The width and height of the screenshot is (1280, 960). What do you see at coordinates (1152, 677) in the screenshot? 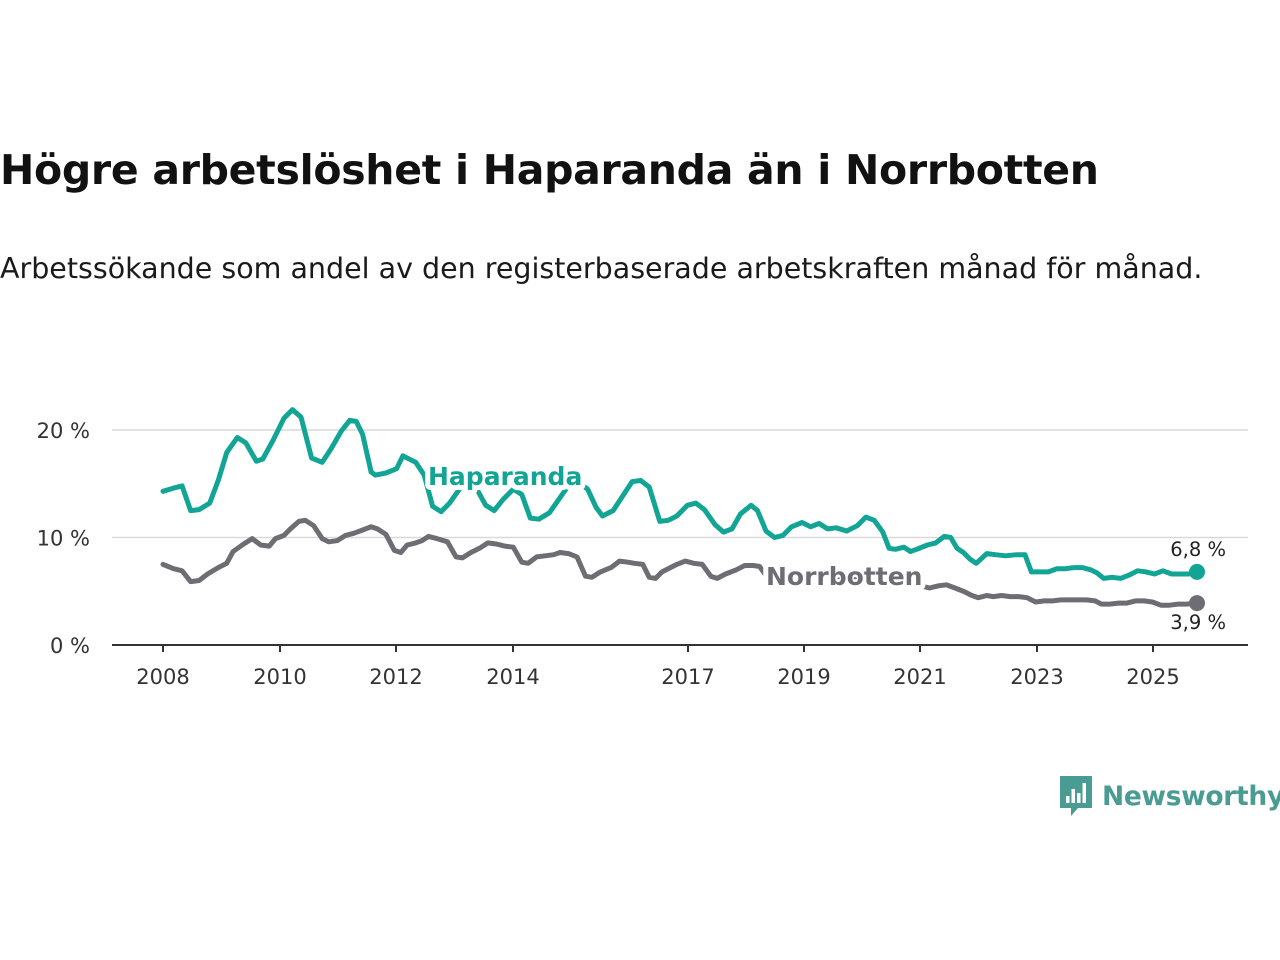
I see `x-tick-label: 2025` at bounding box center [1152, 677].